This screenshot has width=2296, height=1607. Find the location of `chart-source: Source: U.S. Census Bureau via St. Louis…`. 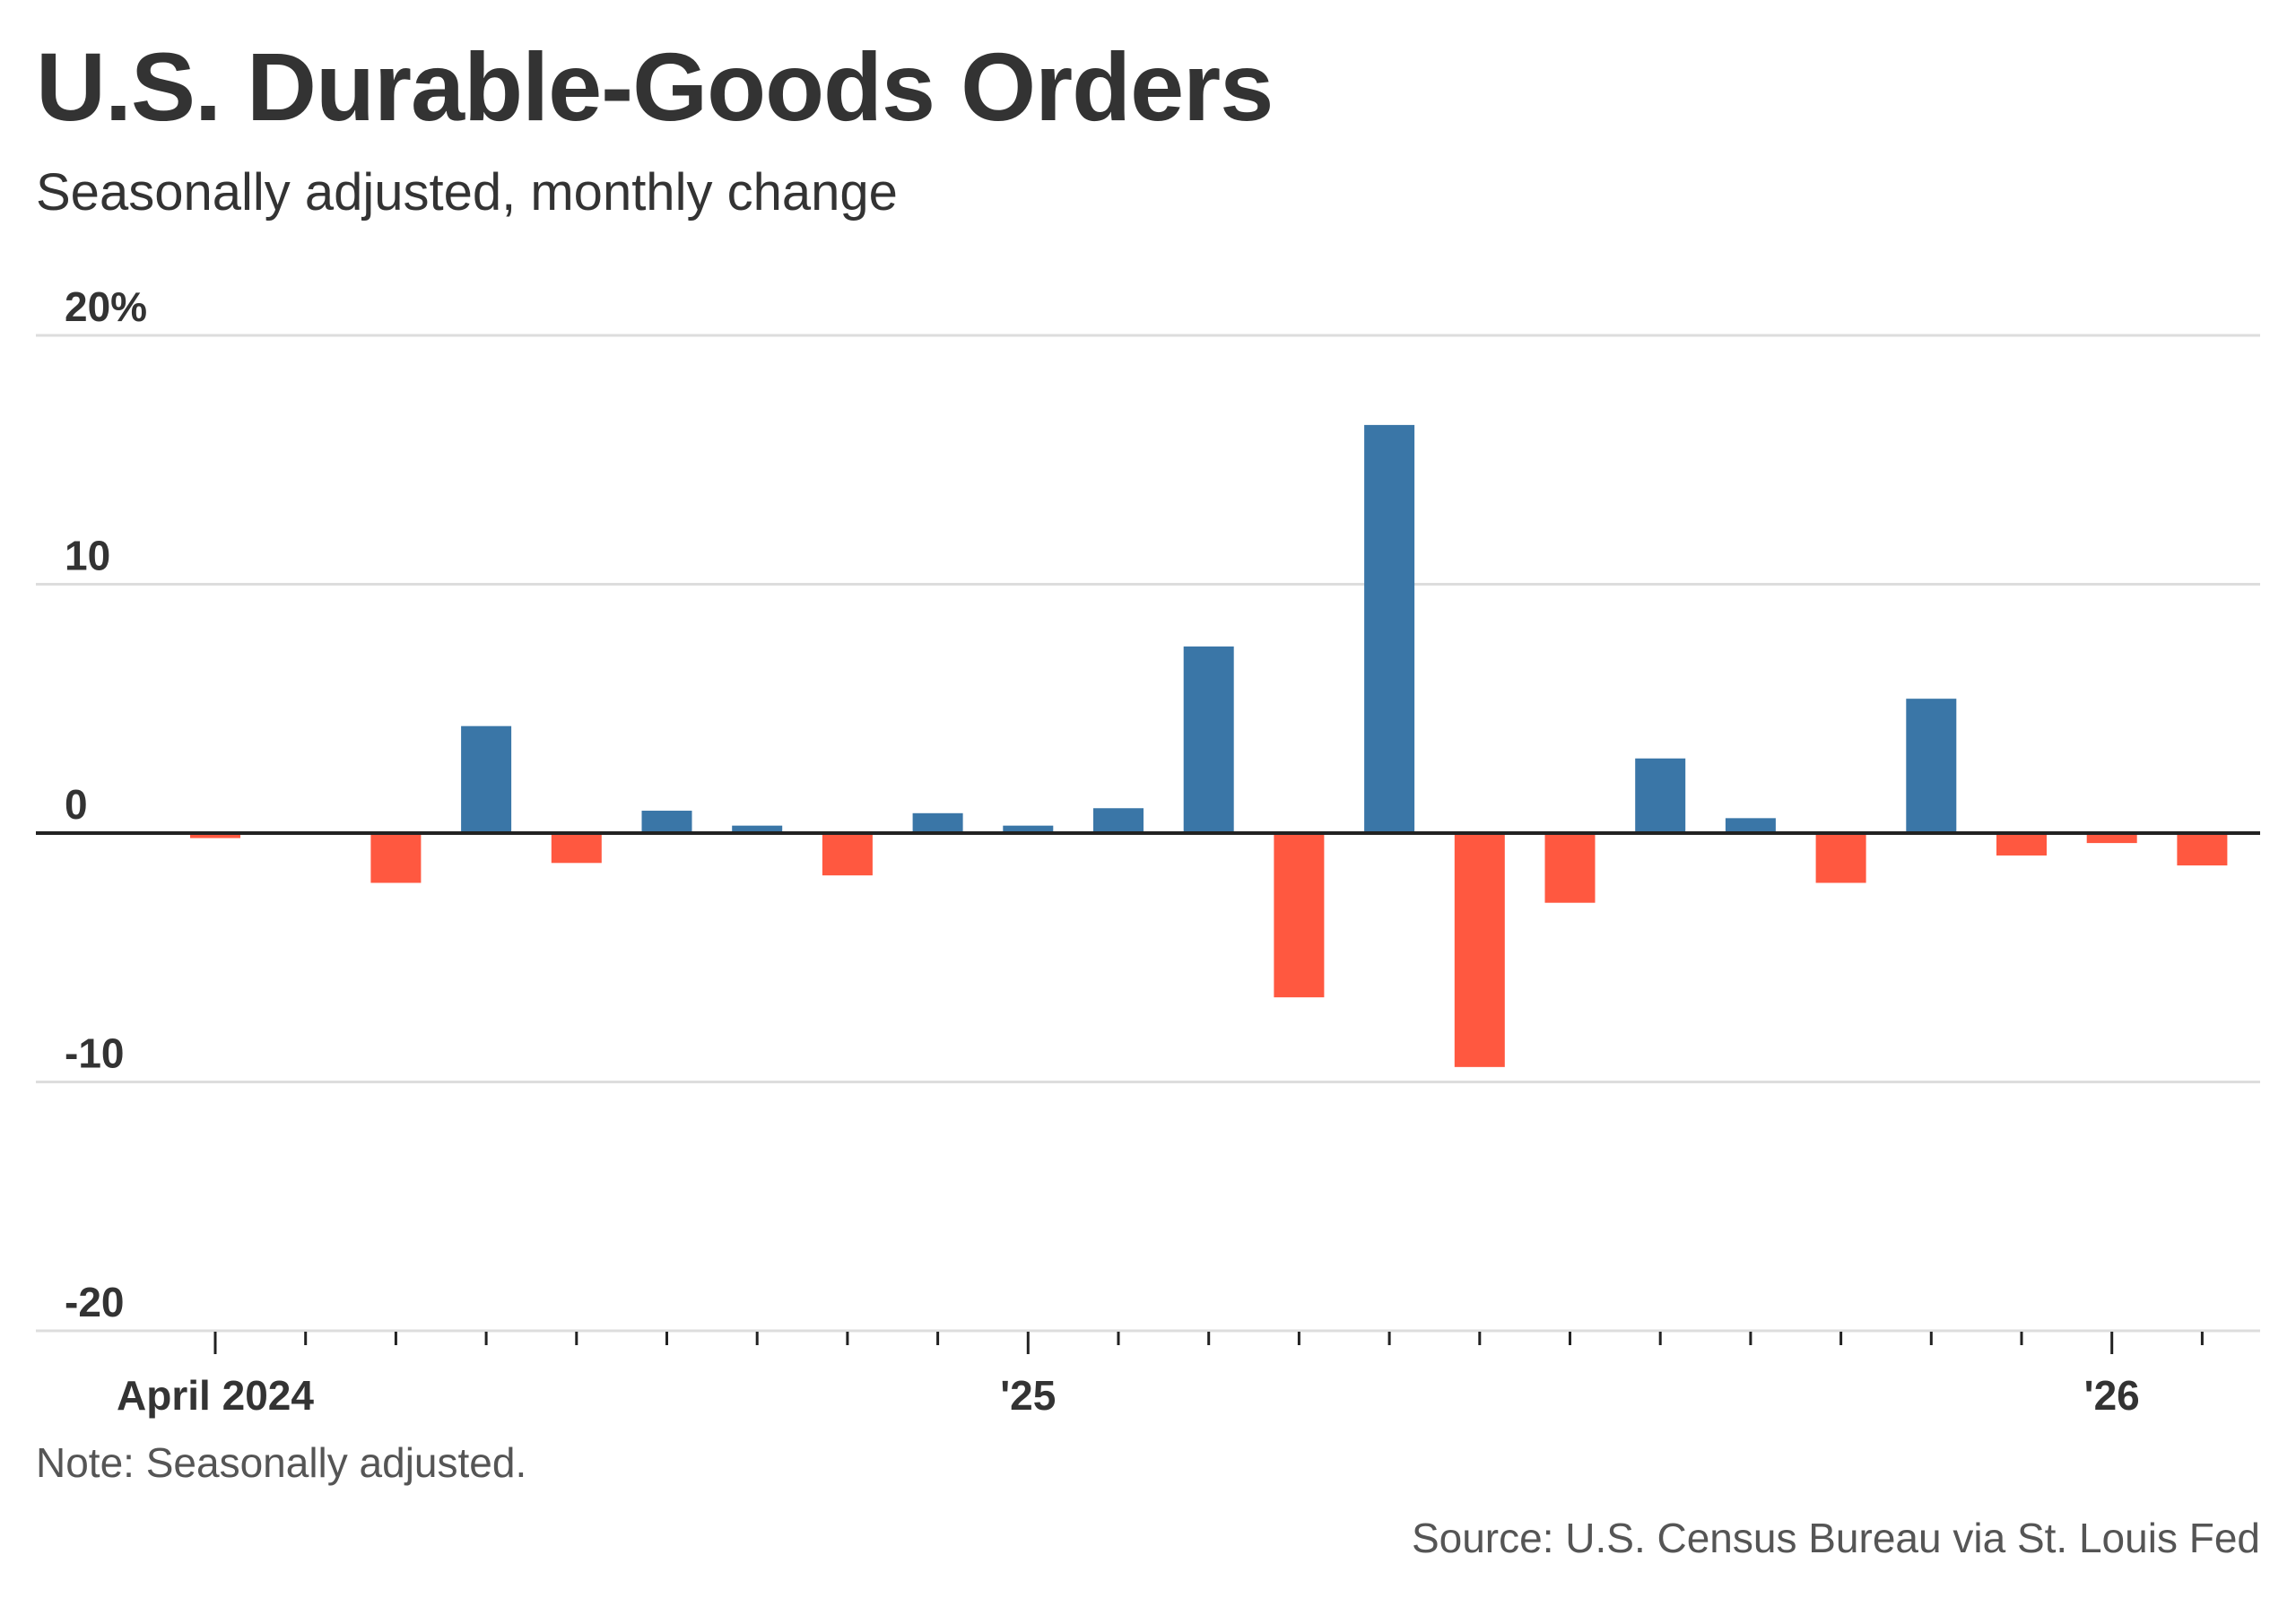

chart-source: Source: U.S. Census Bureau via St. Louis… is located at coordinates (1835, 1538).